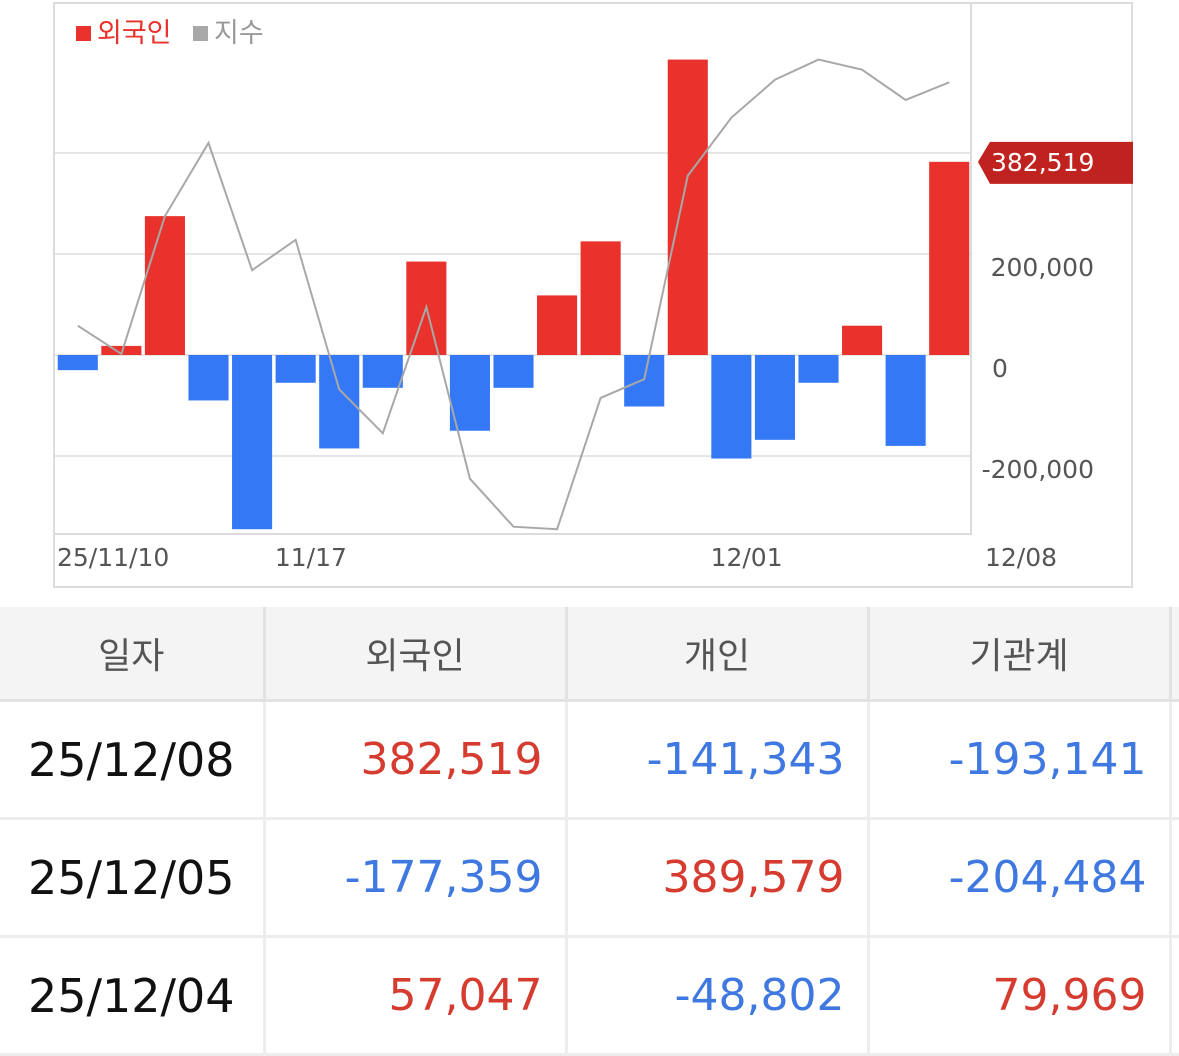 The image size is (1179, 1056). Describe the element at coordinates (718, 654) in the screenshot. I see `header-individual: 개인` at that location.